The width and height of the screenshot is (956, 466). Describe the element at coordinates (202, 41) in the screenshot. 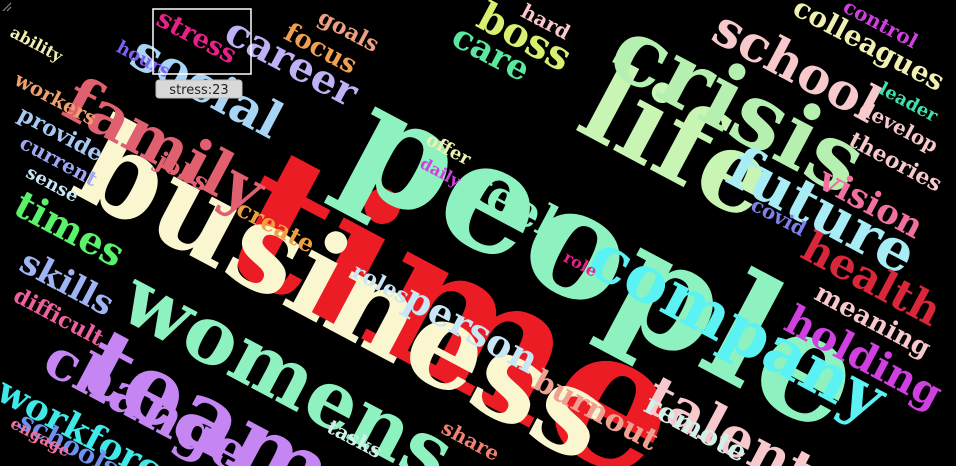

I see `hover-highlight-box` at that location.